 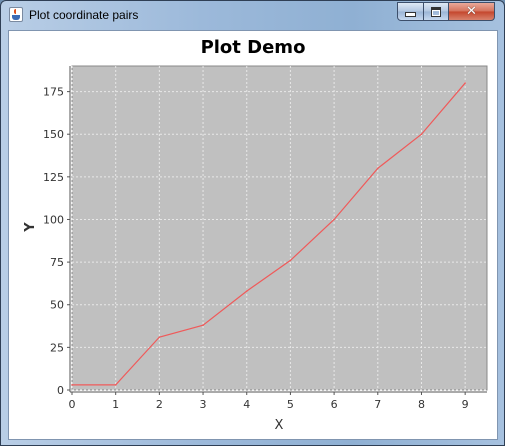 What do you see at coordinates (246, 404) in the screenshot?
I see `x-tick-label: 4` at bounding box center [246, 404].